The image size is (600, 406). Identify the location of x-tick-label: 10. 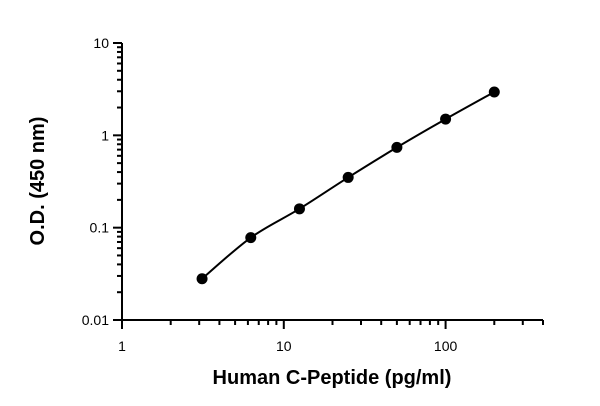
(284, 346).